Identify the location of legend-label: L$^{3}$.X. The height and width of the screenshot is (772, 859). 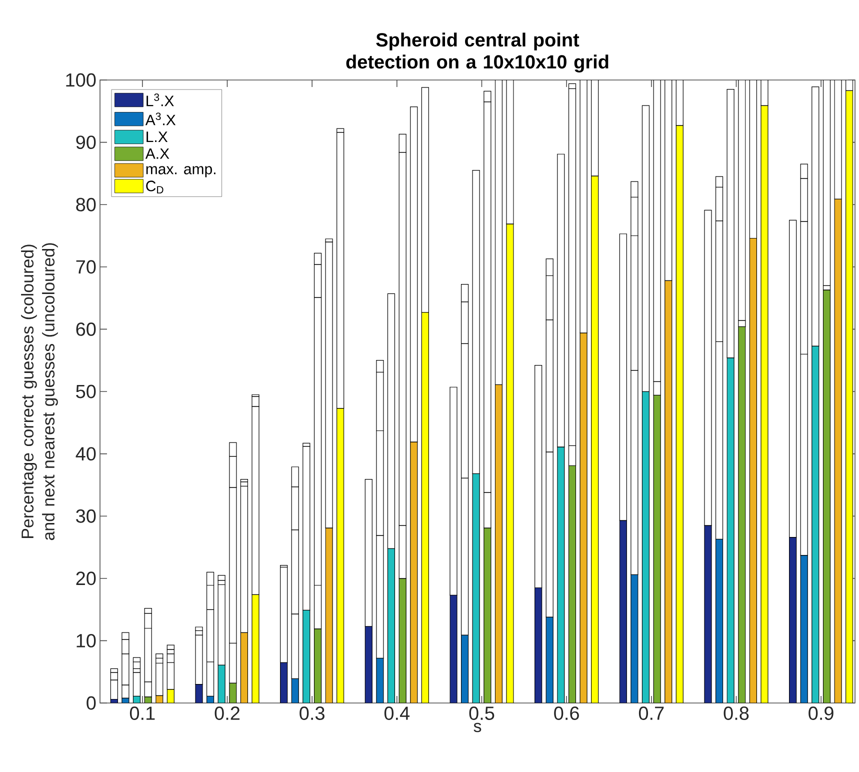
(160, 100).